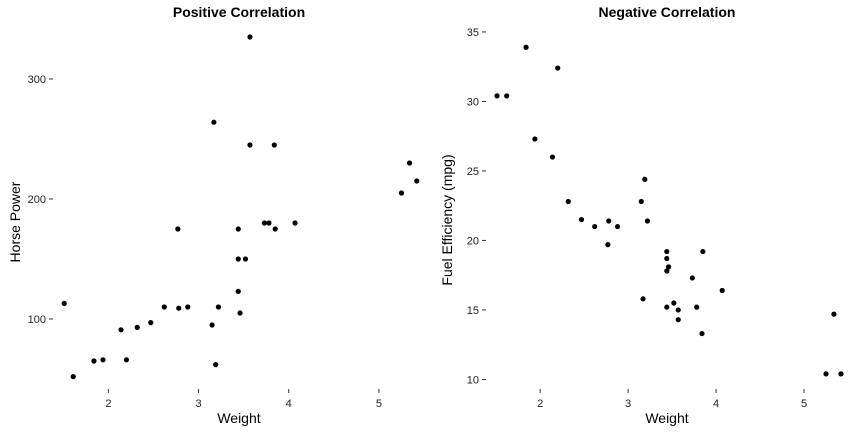  Describe the element at coordinates (15, 221) in the screenshot. I see `y-axis-label: Horse Power` at that location.